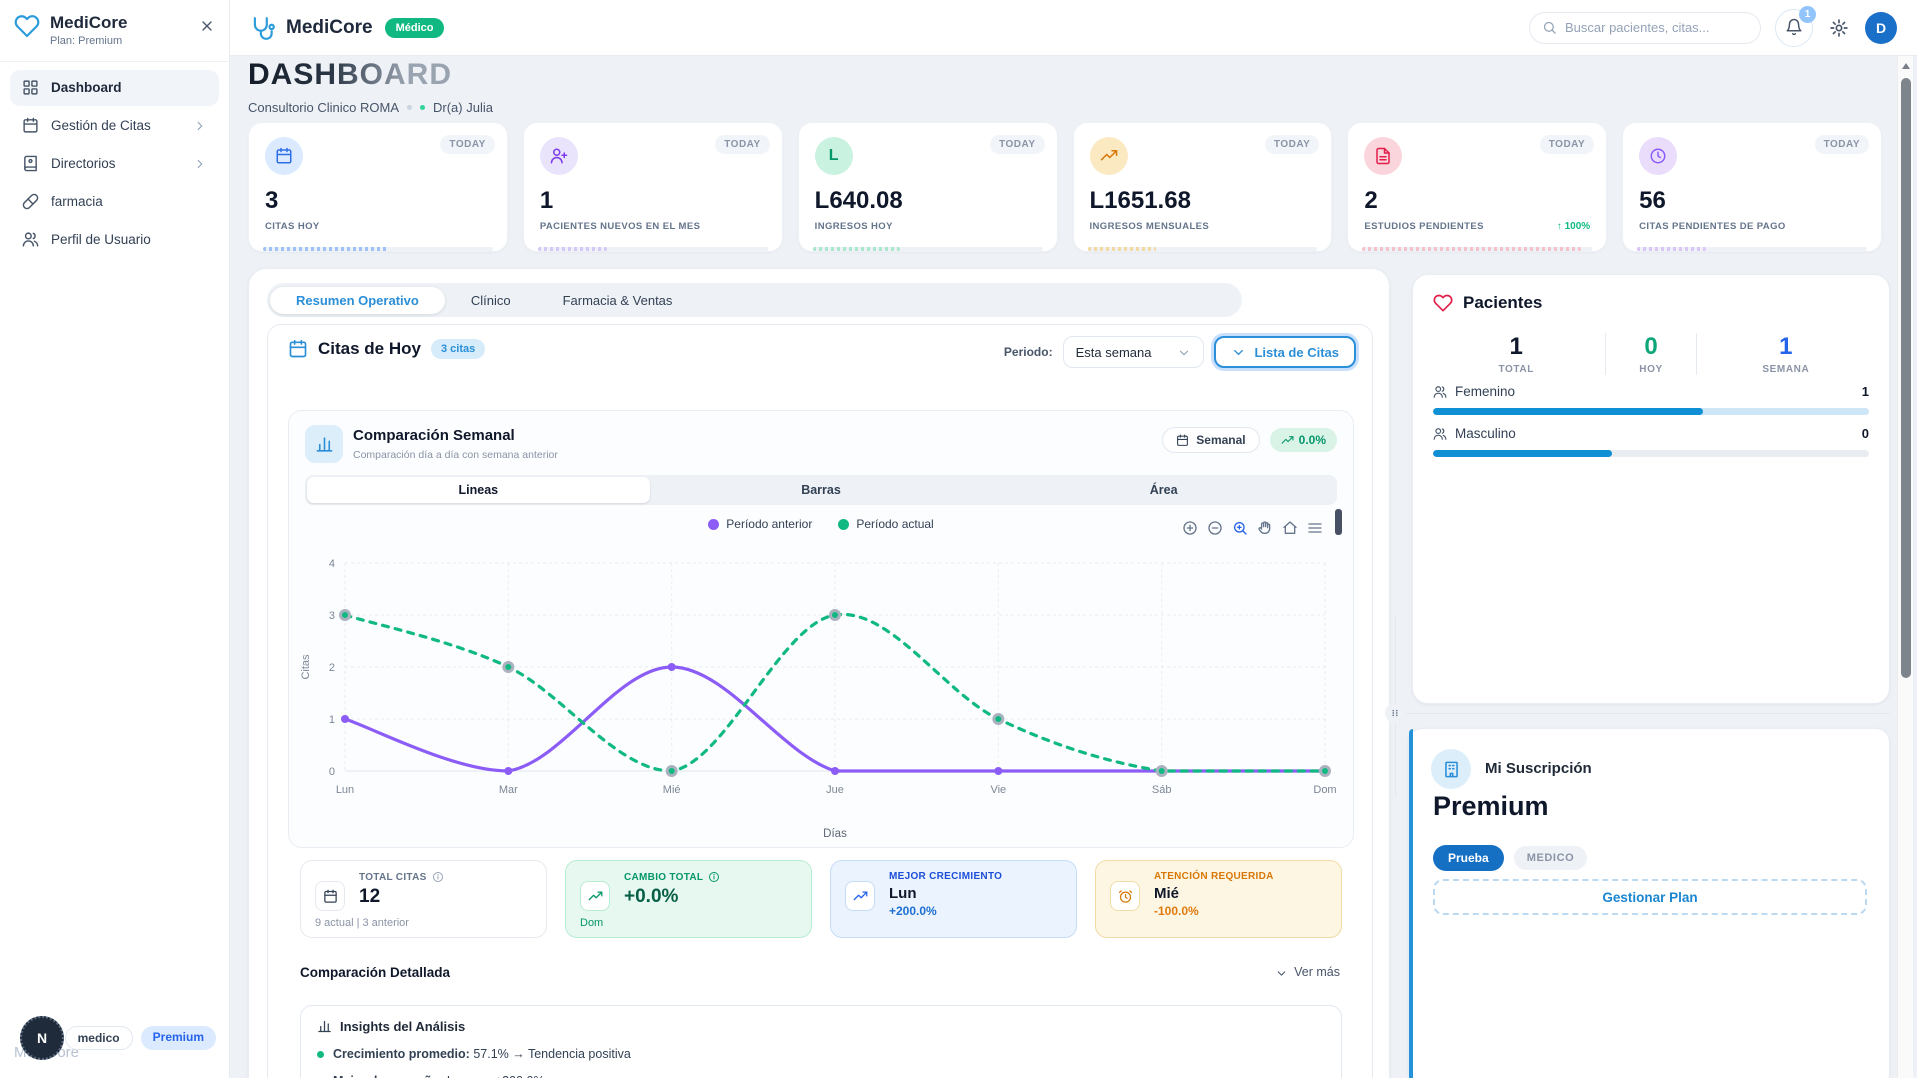  What do you see at coordinates (1371, 200) in the screenshot?
I see `stat-value: 2` at bounding box center [1371, 200].